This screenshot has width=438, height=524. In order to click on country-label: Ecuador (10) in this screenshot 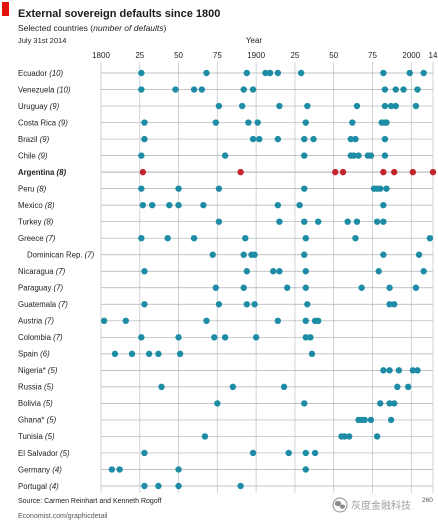, I will do `click(41, 73)`.